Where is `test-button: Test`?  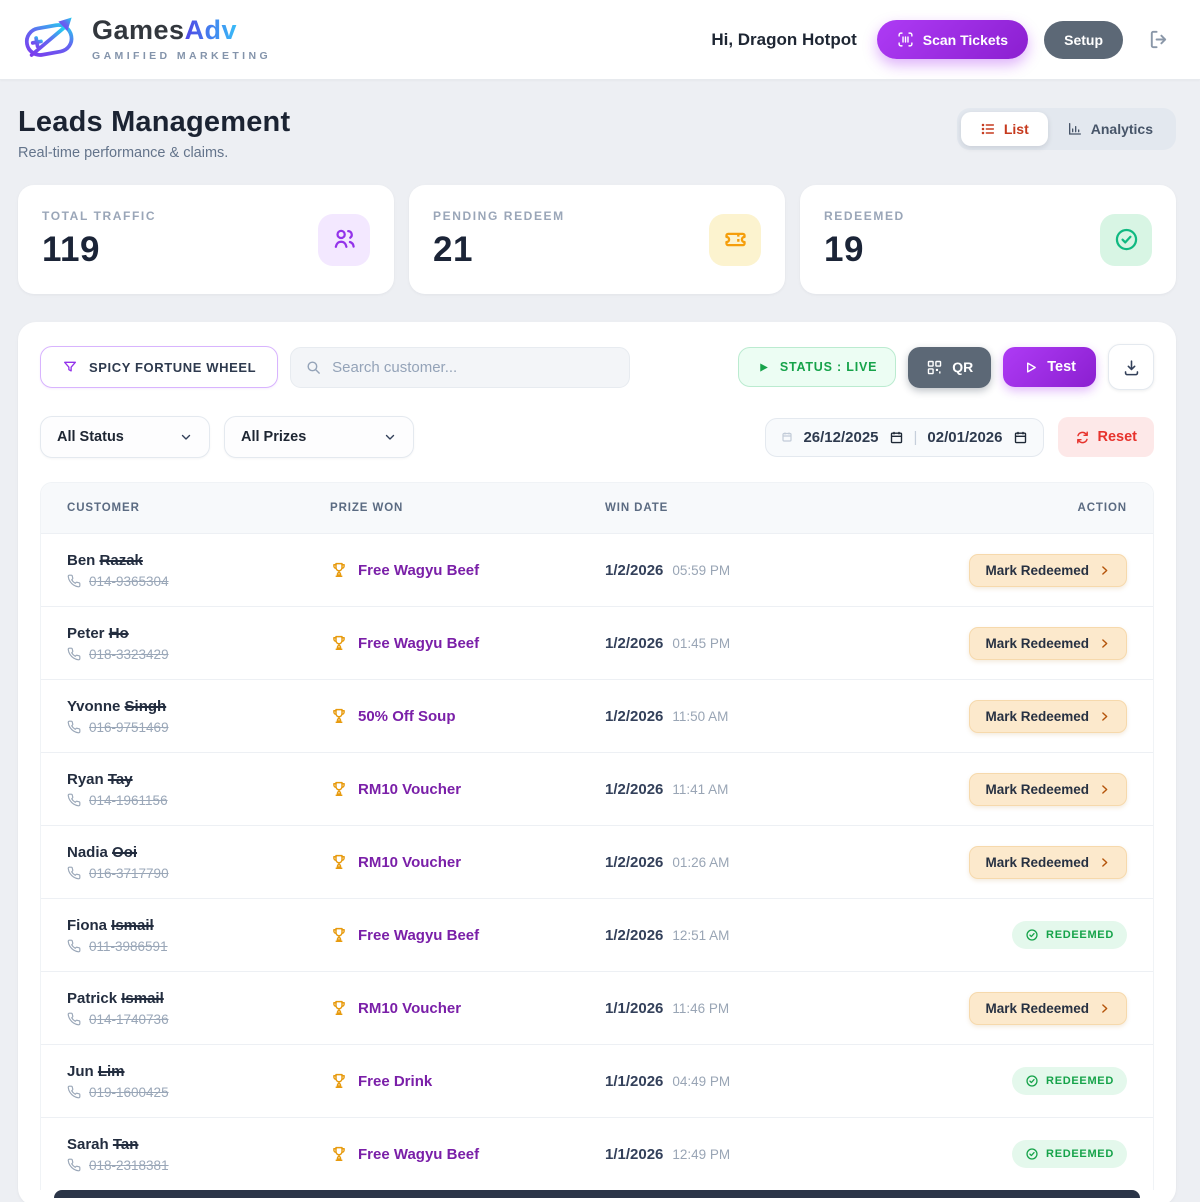
test-button: Test is located at coordinates (1049, 367).